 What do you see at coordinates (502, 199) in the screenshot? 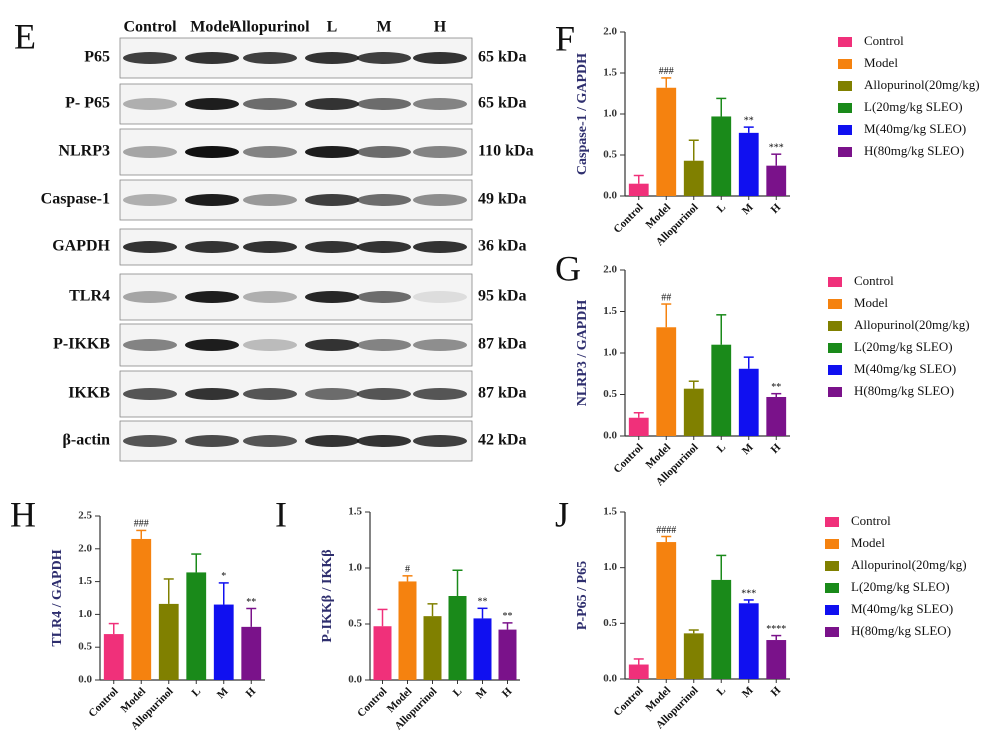
I see `blot-kda-label: 49 kDa` at bounding box center [502, 199].